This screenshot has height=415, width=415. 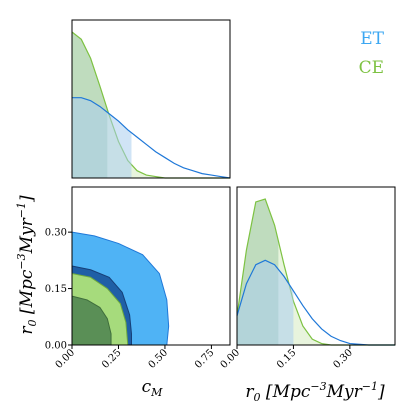 What do you see at coordinates (56, 289) in the screenshot?
I see `y-tick-label-r0: 0.15` at bounding box center [56, 289].